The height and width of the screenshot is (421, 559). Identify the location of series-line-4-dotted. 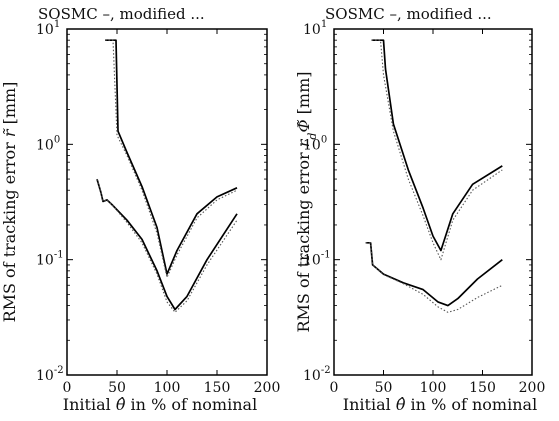
(434, 277).